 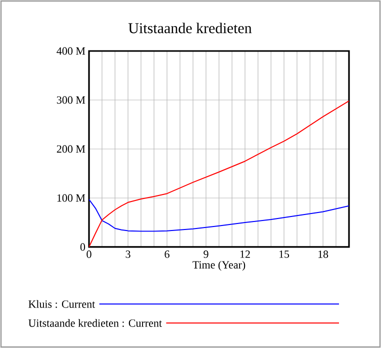 I want to click on y-tick-label: 200 M, so click(x=71, y=149).